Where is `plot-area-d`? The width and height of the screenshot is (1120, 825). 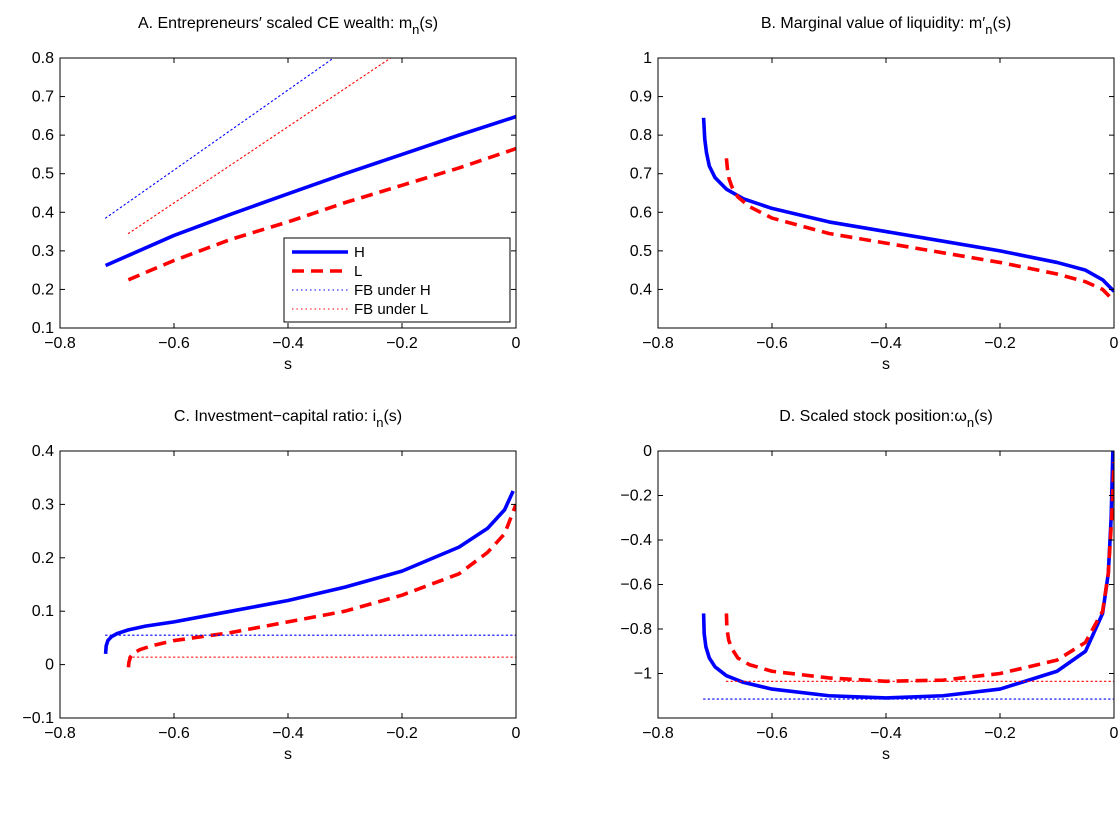 plot-area-d is located at coordinates (886, 584).